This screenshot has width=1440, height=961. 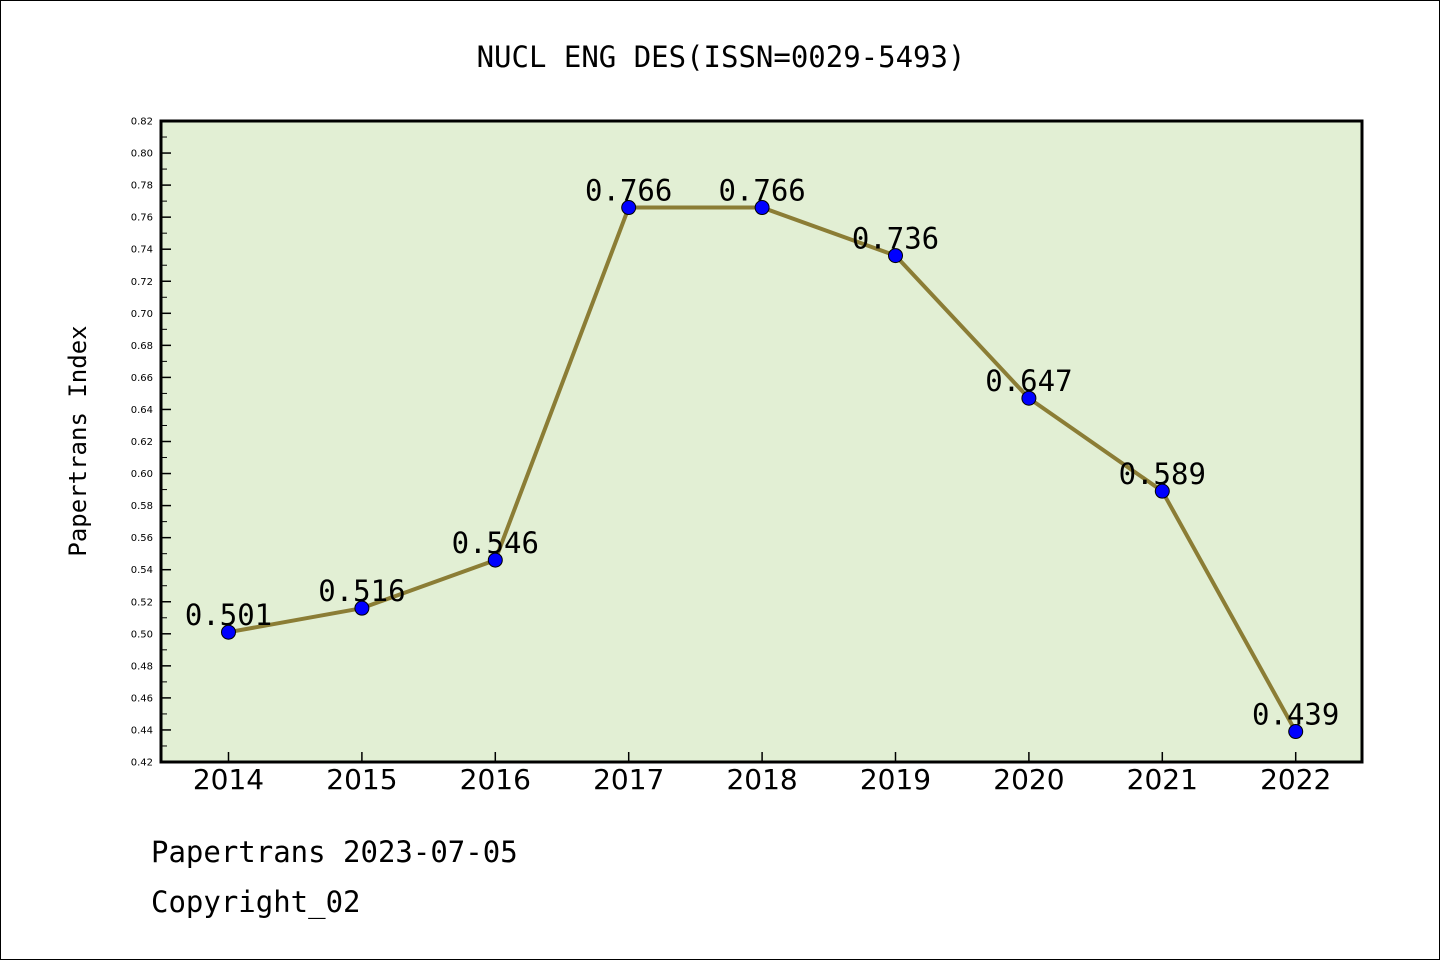 What do you see at coordinates (142, 218) in the screenshot?
I see `y-tick-label: 0.76` at bounding box center [142, 218].